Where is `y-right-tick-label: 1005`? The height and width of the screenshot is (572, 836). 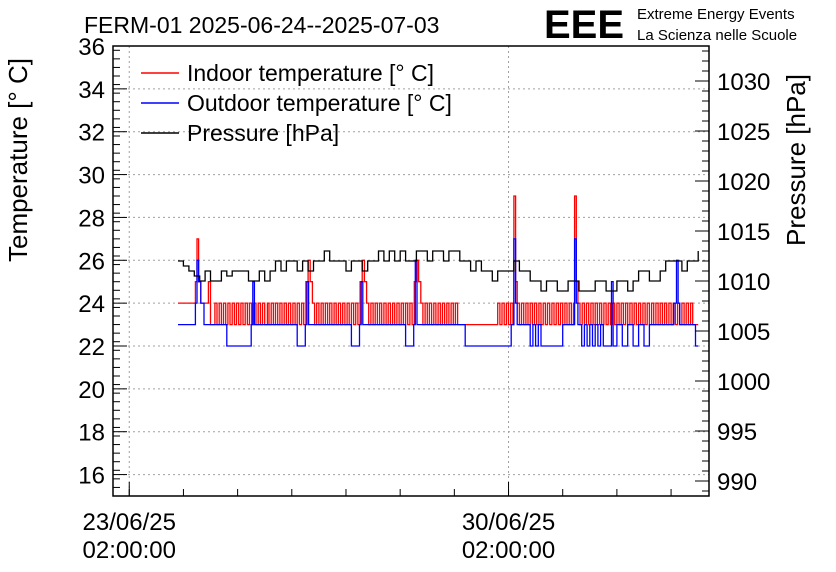
y-right-tick-label: 1005 is located at coordinates (743, 332).